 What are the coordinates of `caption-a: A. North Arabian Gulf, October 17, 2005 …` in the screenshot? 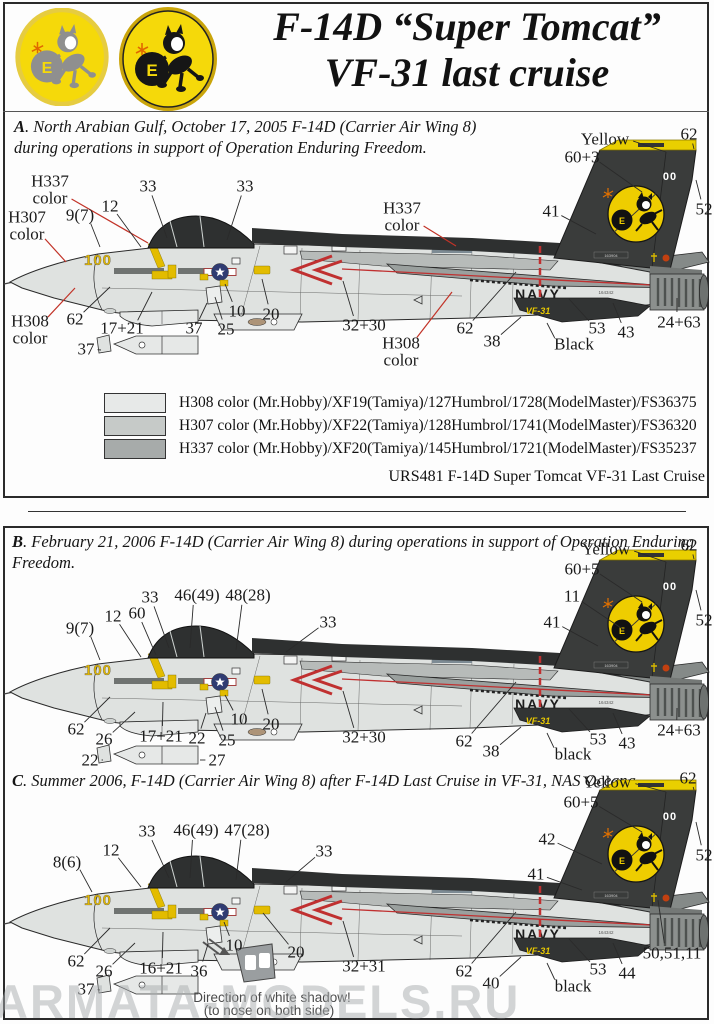 It's located at (264, 137).